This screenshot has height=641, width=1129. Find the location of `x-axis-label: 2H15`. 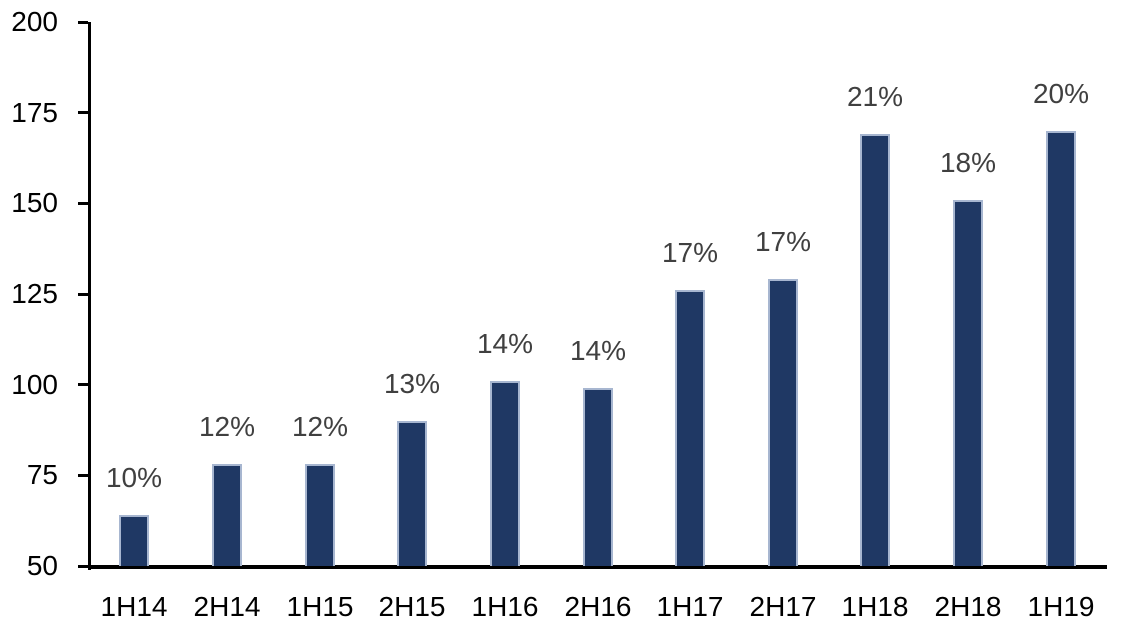

x-axis-label: 2H15 is located at coordinates (412, 606).